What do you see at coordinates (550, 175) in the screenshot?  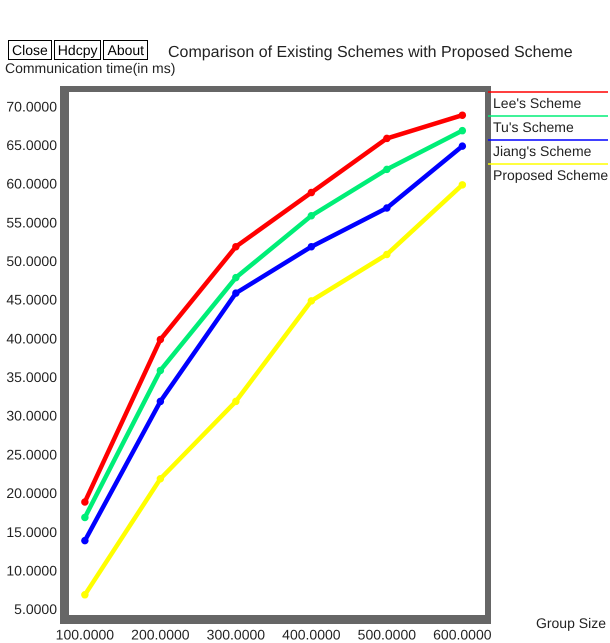 I see `text: Proposed Scheme` at bounding box center [550, 175].